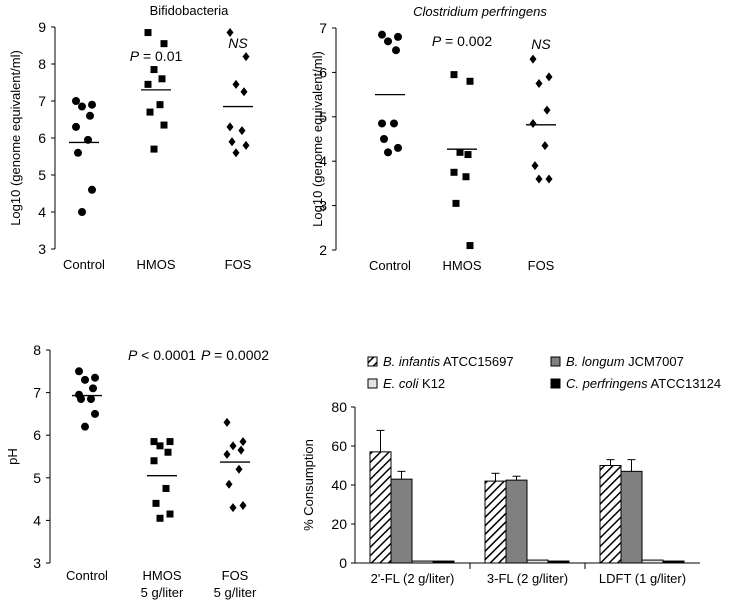 This screenshot has width=730, height=606. Describe the element at coordinates (413, 578) in the screenshot. I see `x-category-label: 2'-FL (2 g/liter)` at that location.